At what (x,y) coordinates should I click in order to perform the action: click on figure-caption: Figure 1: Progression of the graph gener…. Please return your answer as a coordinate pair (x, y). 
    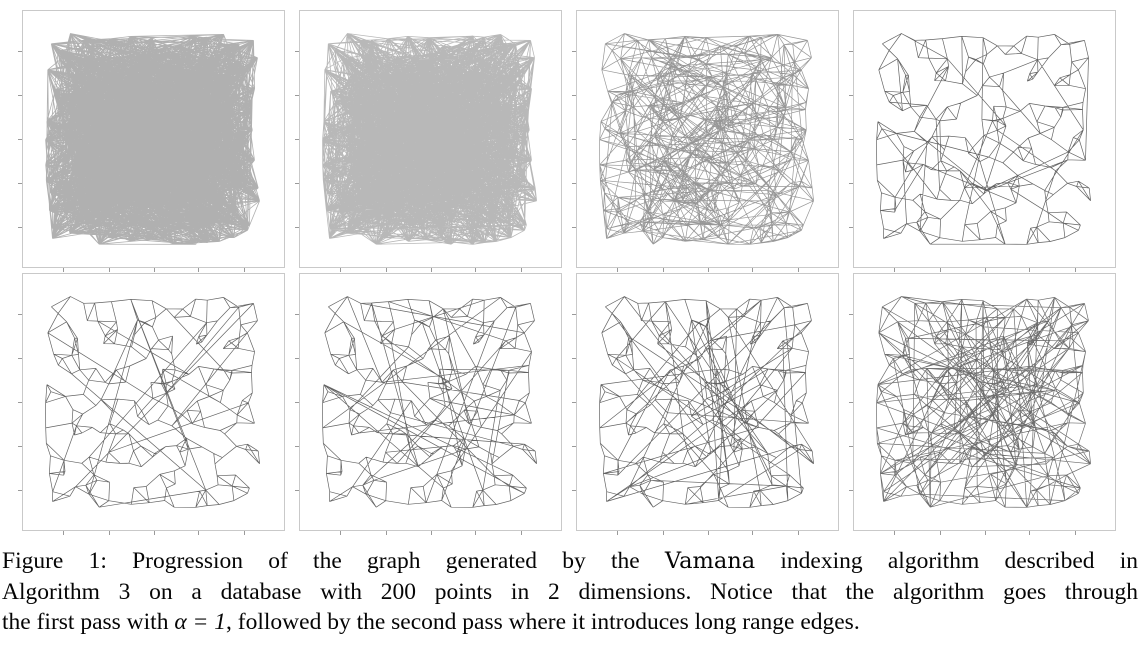
    Looking at the image, I should click on (570, 592).